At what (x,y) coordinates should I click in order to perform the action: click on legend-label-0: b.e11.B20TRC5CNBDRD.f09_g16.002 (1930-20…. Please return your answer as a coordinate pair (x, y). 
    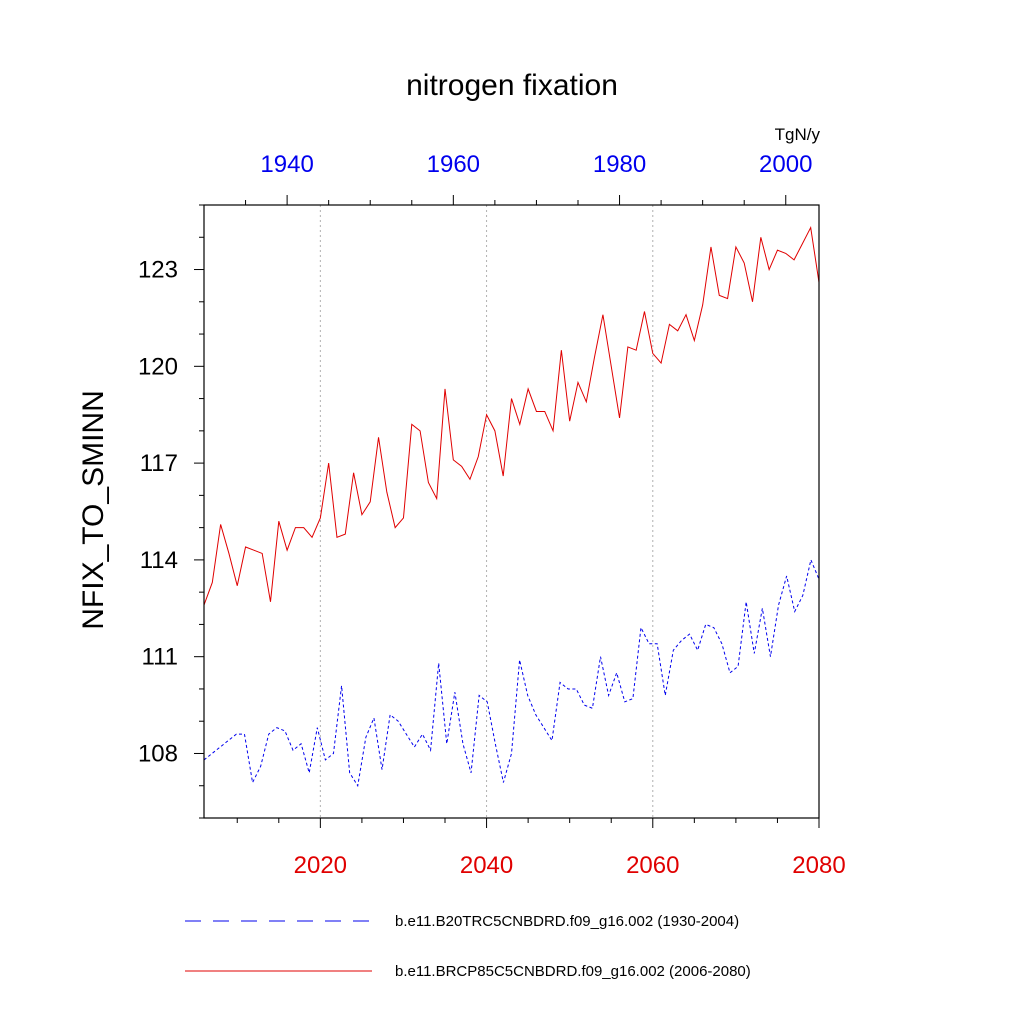
    Looking at the image, I should click on (567, 921).